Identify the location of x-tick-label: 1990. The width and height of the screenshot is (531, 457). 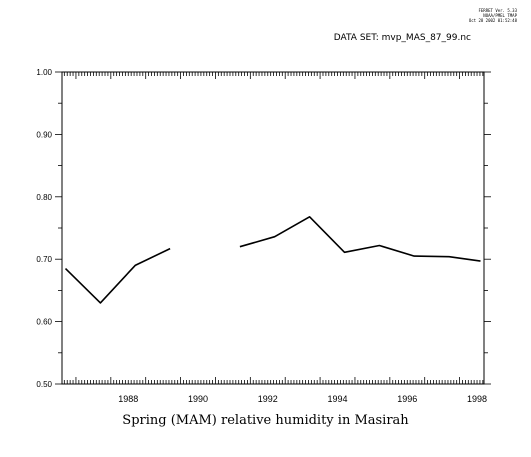
(198, 399).